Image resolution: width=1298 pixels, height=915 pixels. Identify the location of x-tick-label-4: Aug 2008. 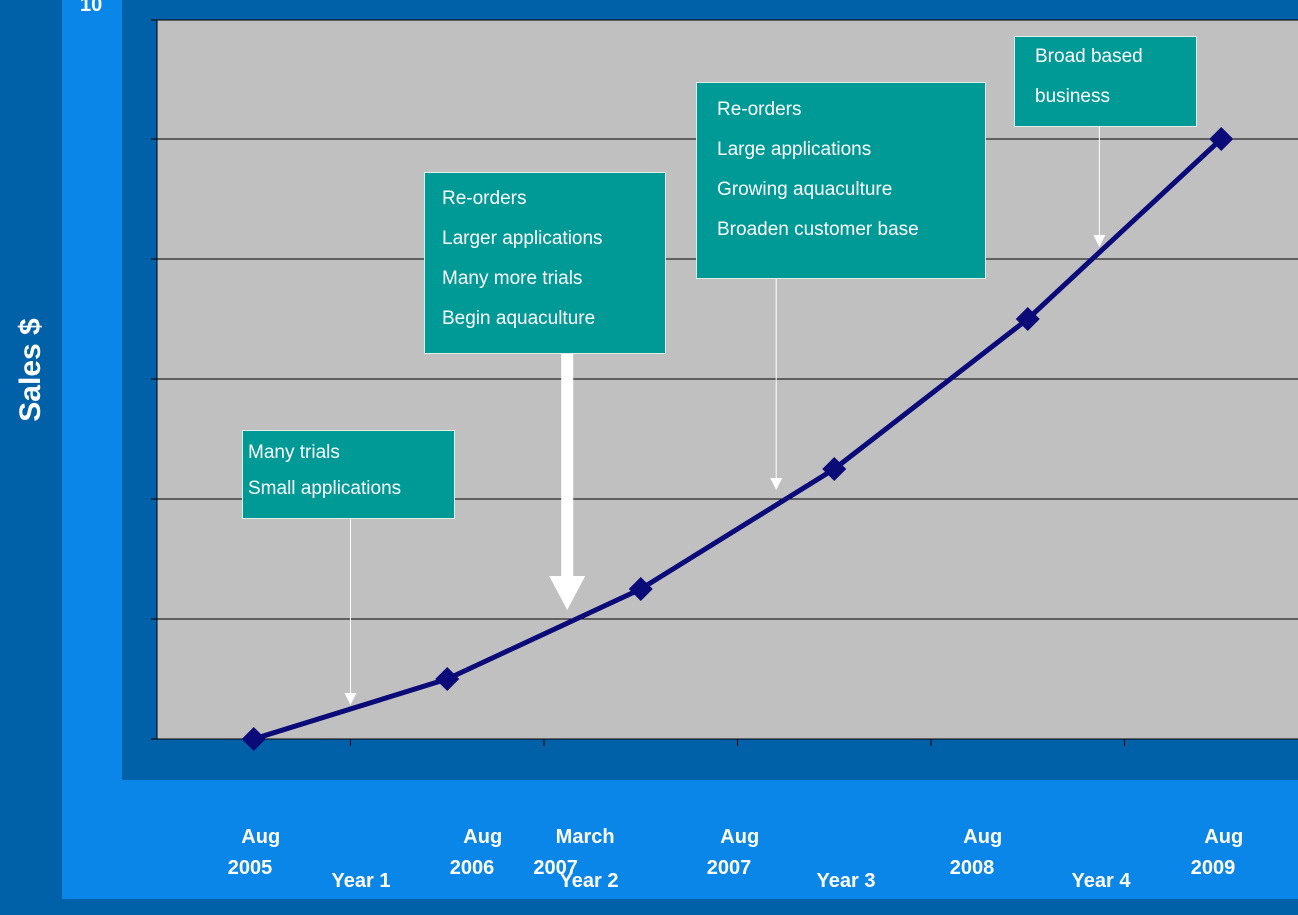
(976, 852).